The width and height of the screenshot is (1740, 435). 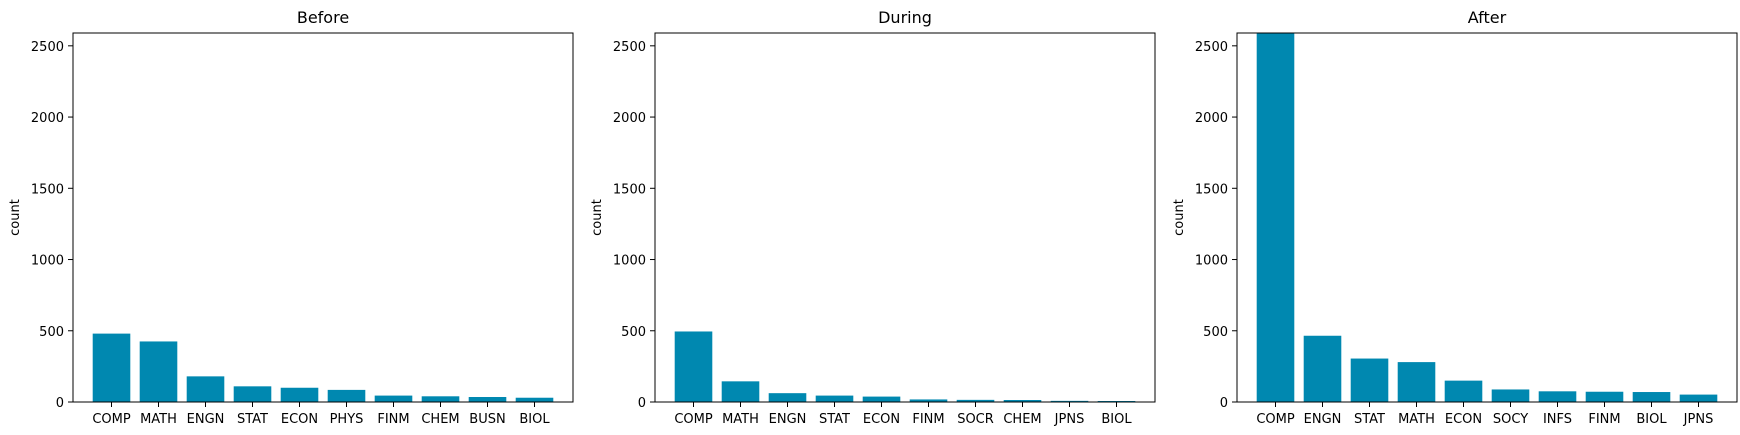 I want to click on chart-title: Before, so click(x=323, y=17).